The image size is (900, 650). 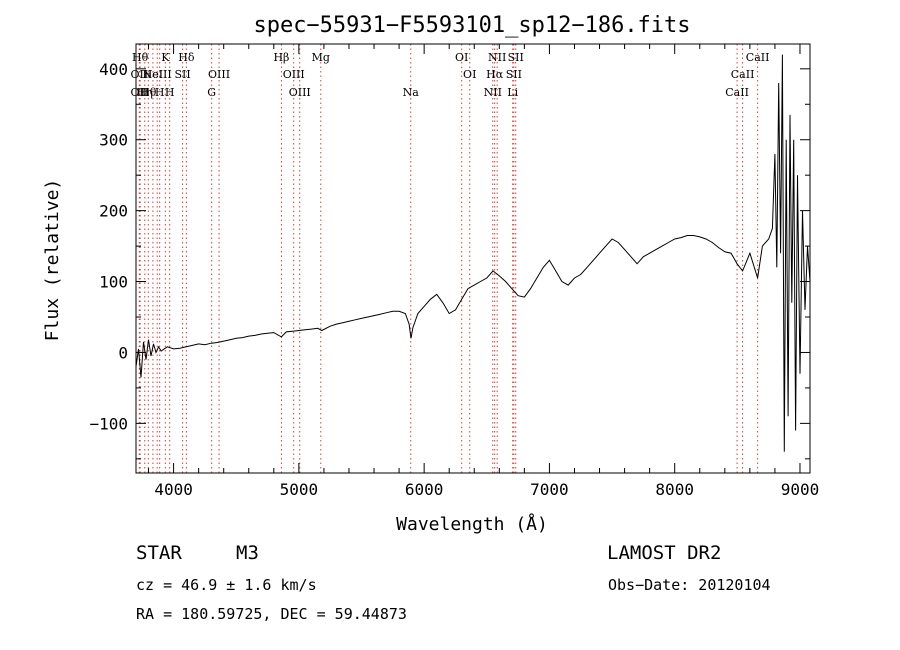 What do you see at coordinates (113, 140) in the screenshot?
I see `y-tick-label: 300` at bounding box center [113, 140].